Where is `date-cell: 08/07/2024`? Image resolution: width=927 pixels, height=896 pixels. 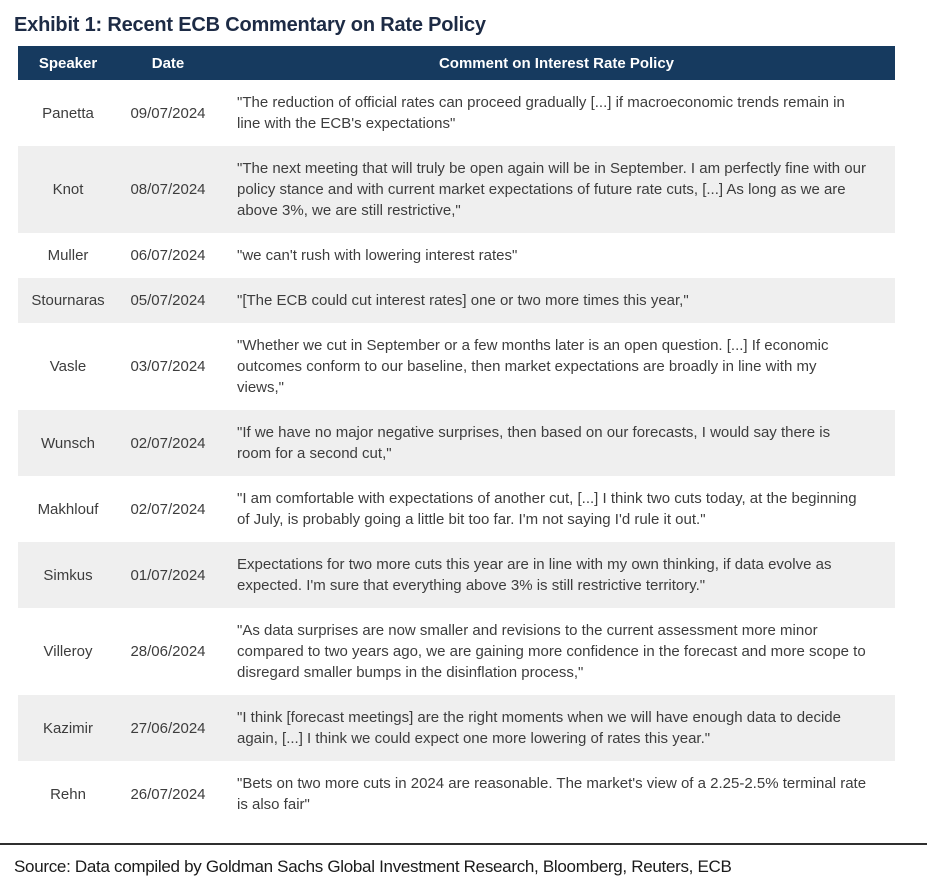 date-cell: 08/07/2024 is located at coordinates (168, 189).